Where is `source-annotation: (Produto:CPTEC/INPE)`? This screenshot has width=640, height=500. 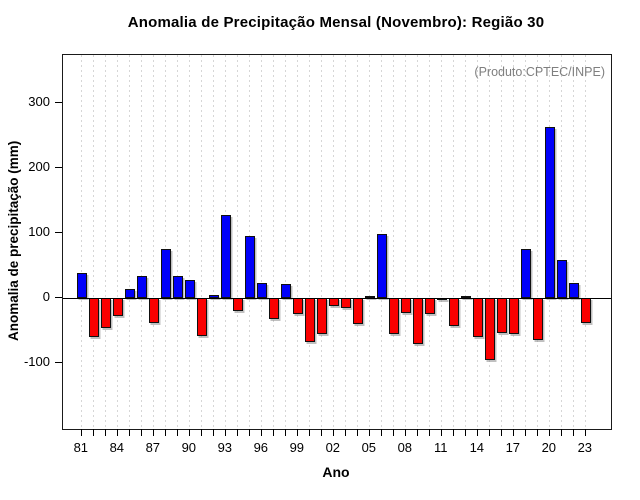
source-annotation: (Produto:CPTEC/INPE) is located at coordinates (539, 72).